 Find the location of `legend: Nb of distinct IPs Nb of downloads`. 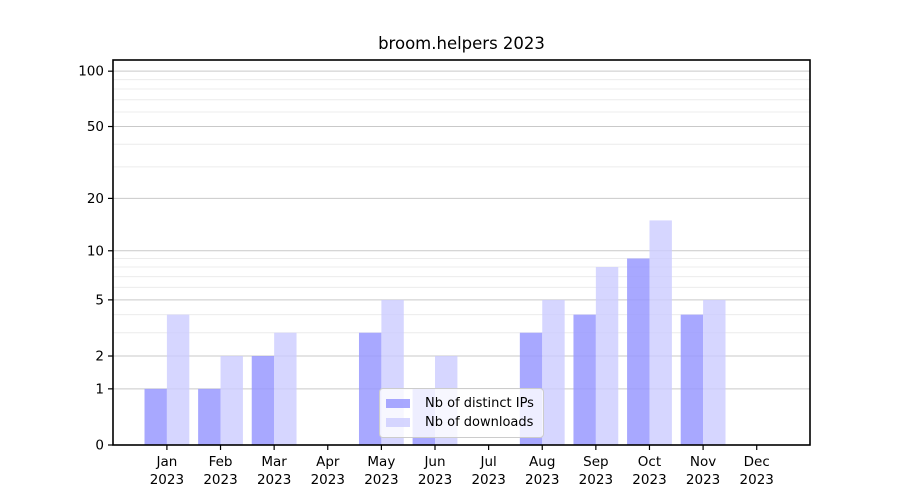

legend: Nb of distinct IPs Nb of downloads is located at coordinates (461, 413).